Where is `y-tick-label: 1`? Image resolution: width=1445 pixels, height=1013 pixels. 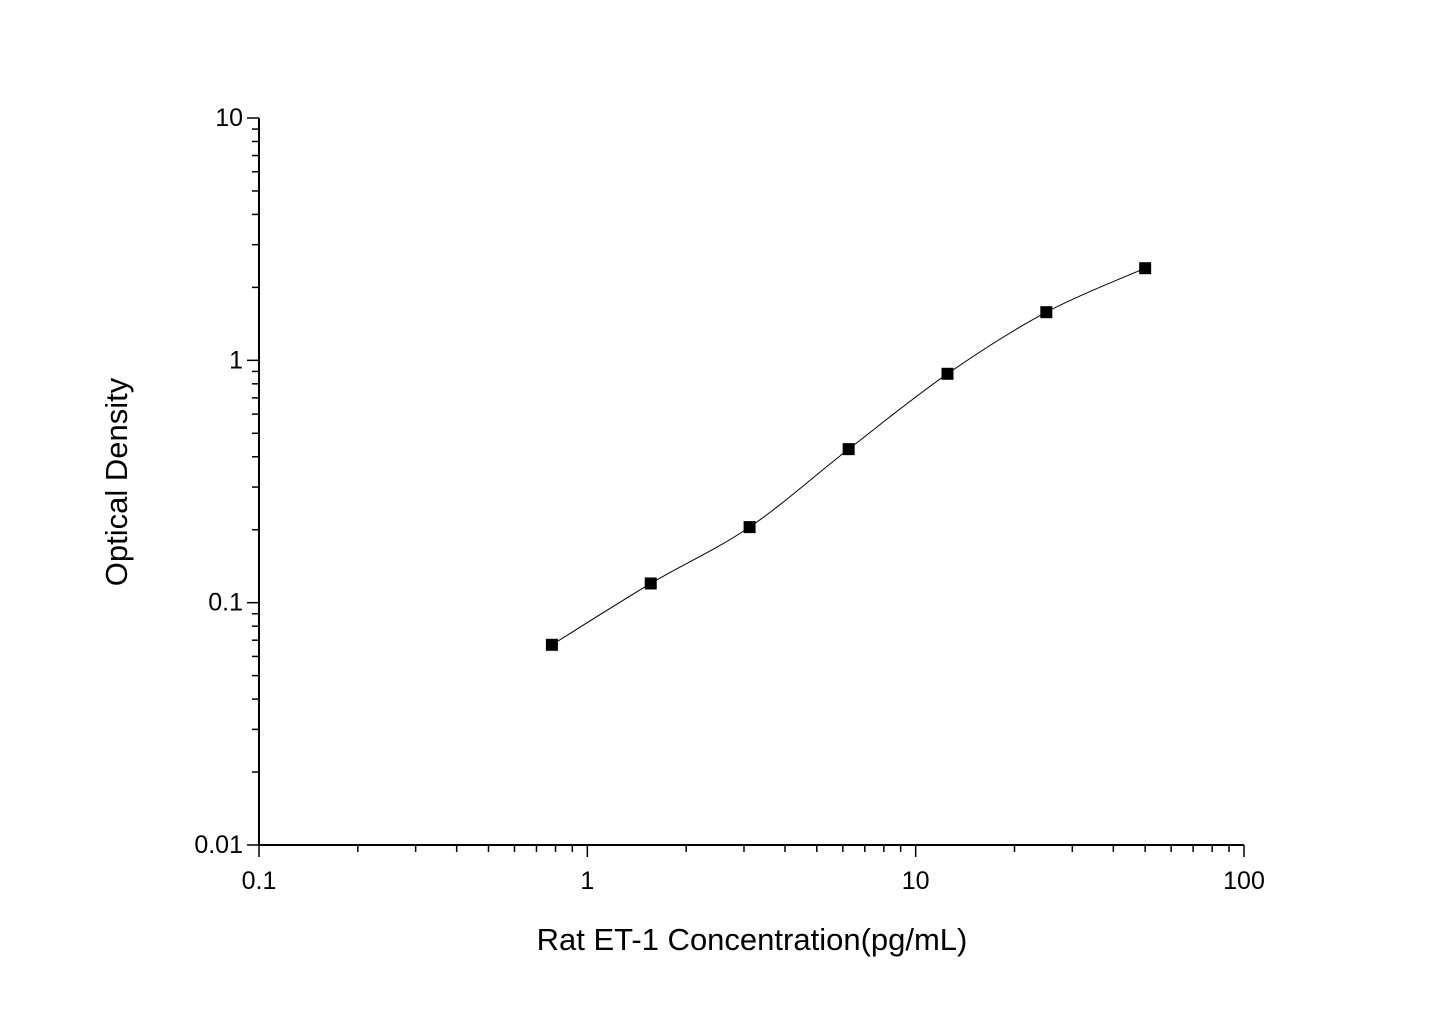
y-tick-label: 1 is located at coordinates (236, 360).